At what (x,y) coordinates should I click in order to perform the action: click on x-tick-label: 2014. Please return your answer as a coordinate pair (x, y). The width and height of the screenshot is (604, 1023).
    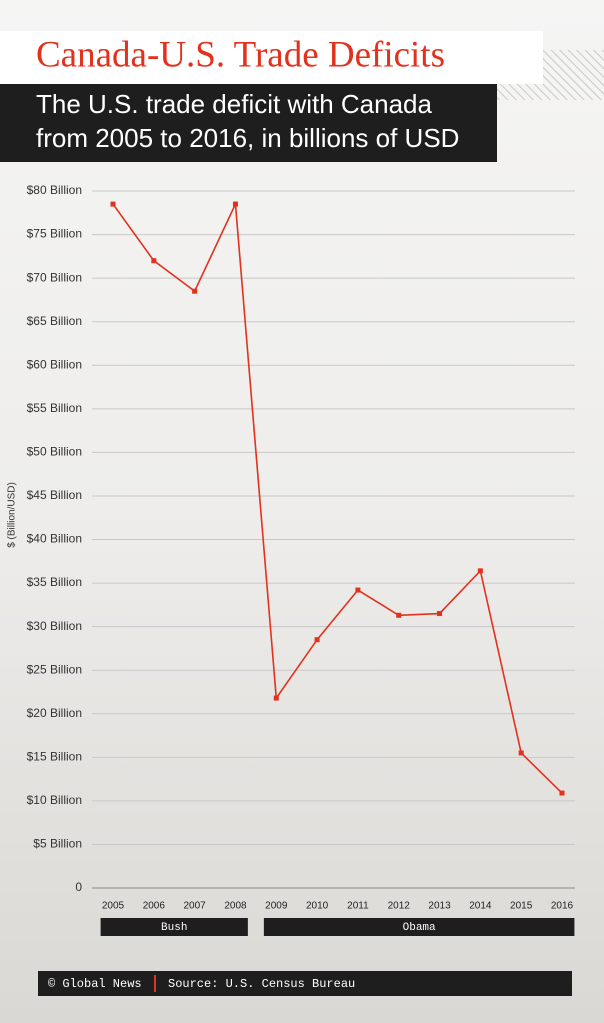
    Looking at the image, I should click on (480, 906).